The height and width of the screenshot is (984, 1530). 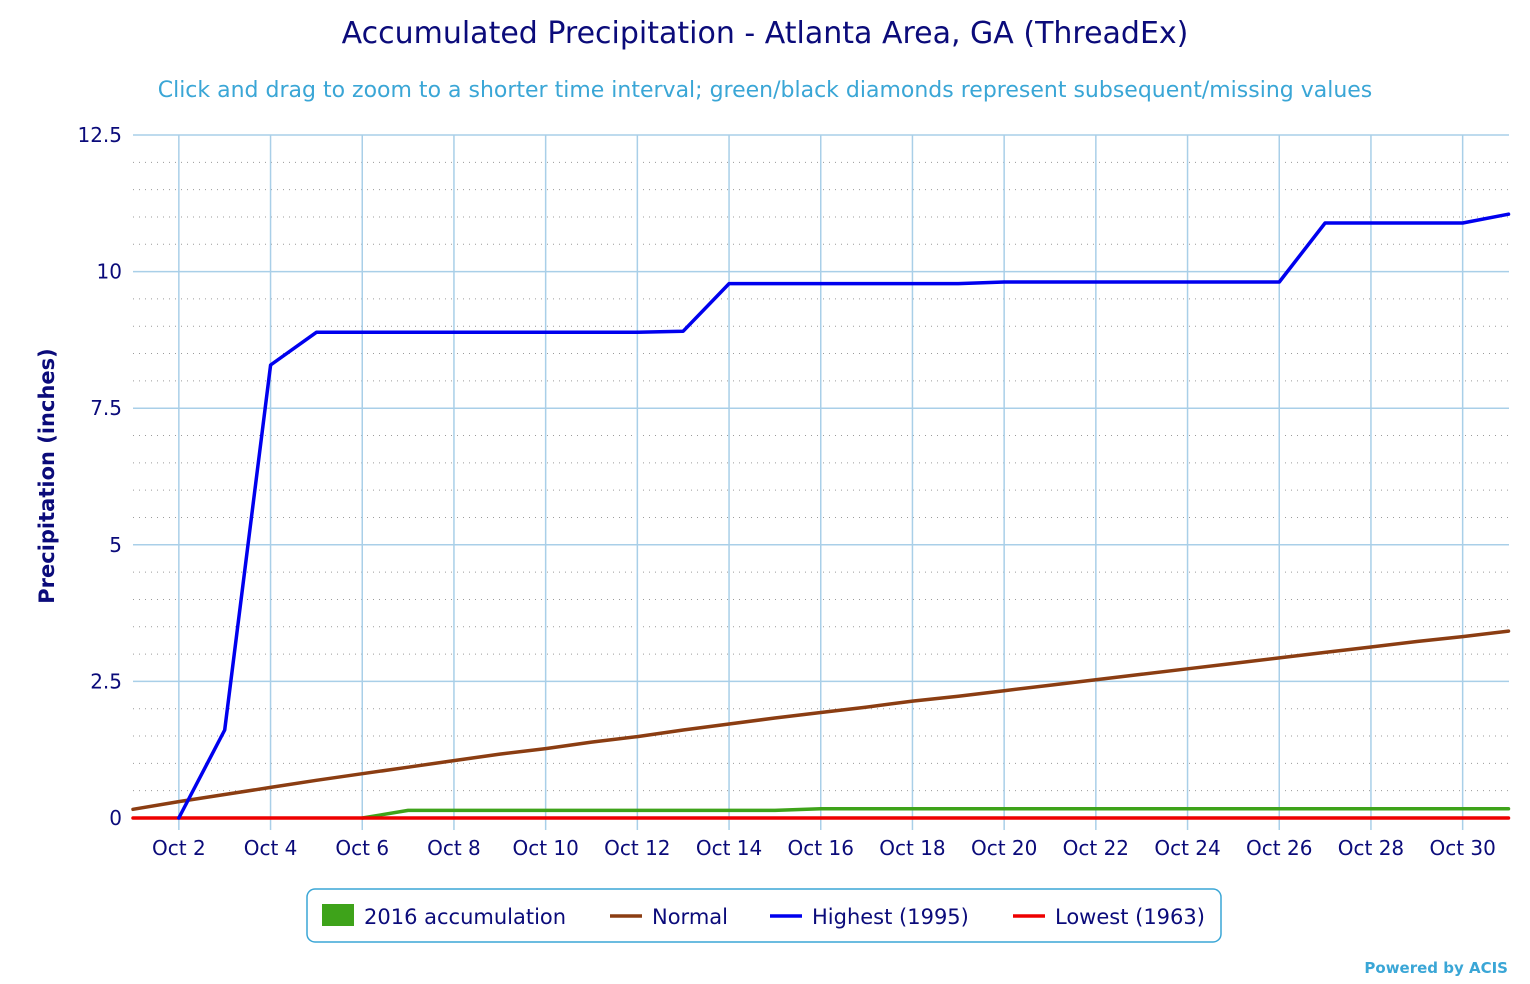 What do you see at coordinates (106, 681) in the screenshot?
I see `y-tick-label: 2.5` at bounding box center [106, 681].